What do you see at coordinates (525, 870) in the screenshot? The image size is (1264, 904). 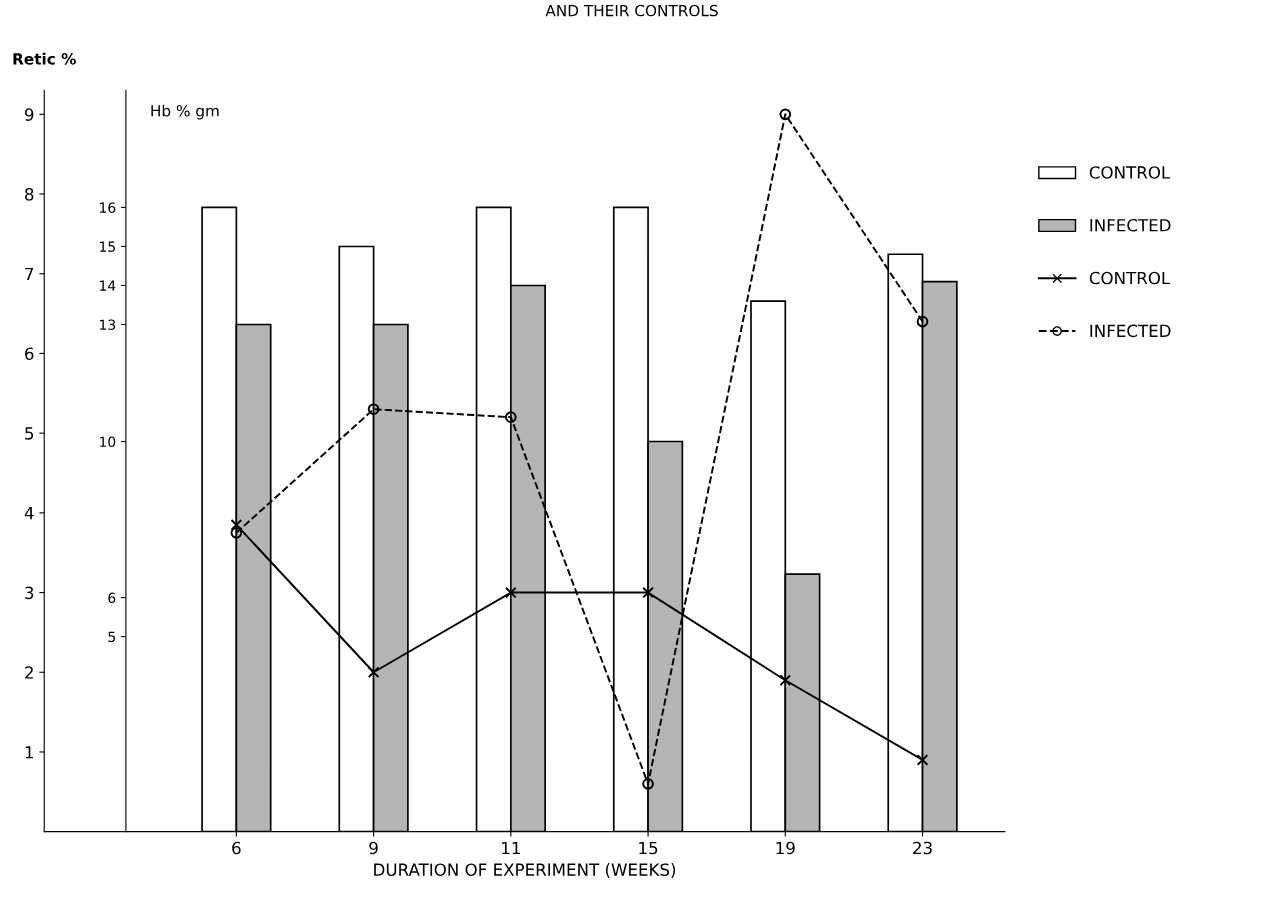 I see `x-axis-title: DURATION OF EXPERIMENT (WEEKS)` at bounding box center [525, 870].